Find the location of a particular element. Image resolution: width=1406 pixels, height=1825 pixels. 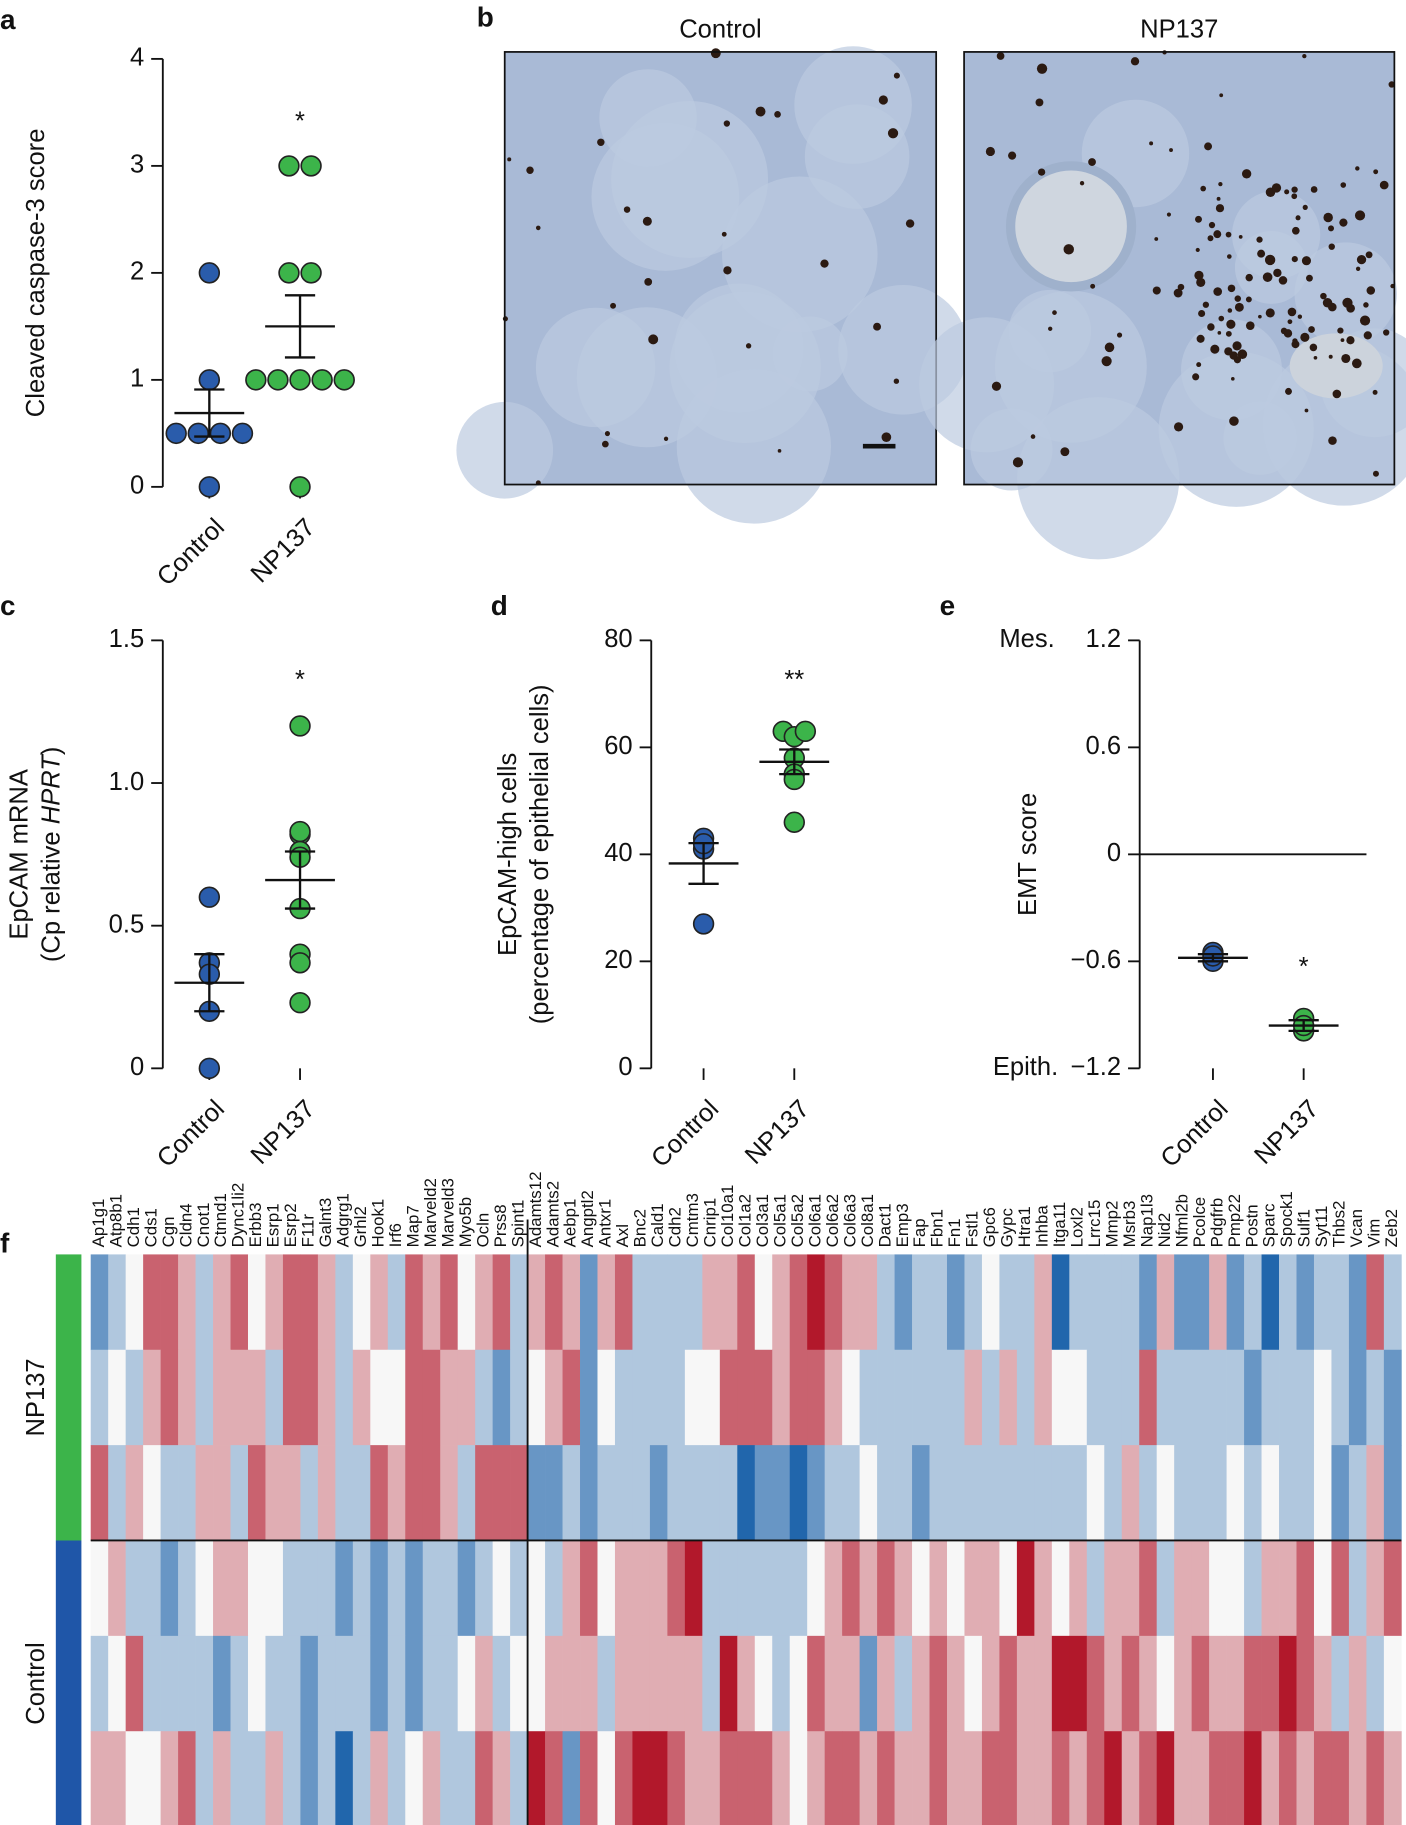

gene-label: Nap1l3 is located at coordinates (1146, 1220).